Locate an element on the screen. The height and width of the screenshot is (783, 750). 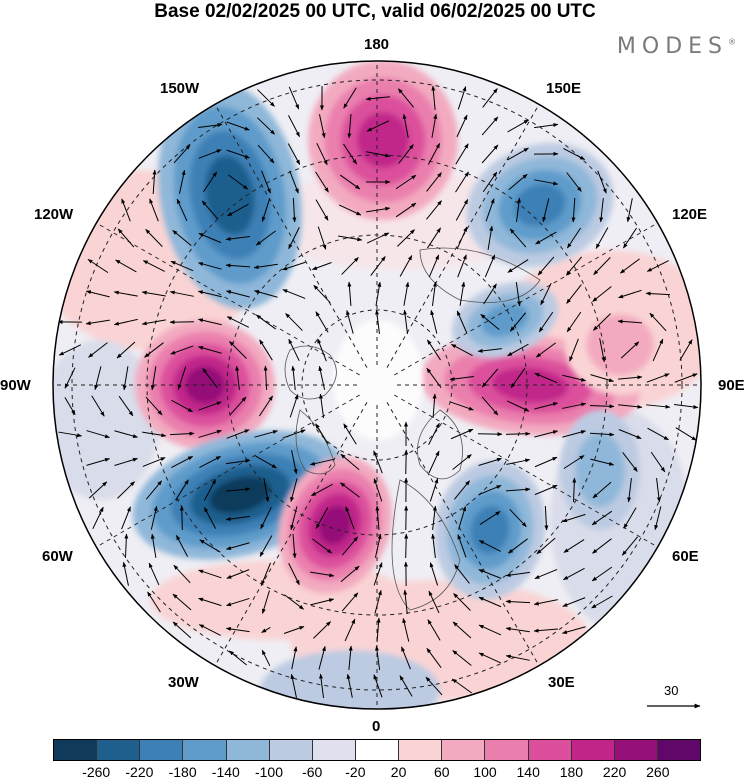
colorbar-tick-label: -60 is located at coordinates (312, 772).